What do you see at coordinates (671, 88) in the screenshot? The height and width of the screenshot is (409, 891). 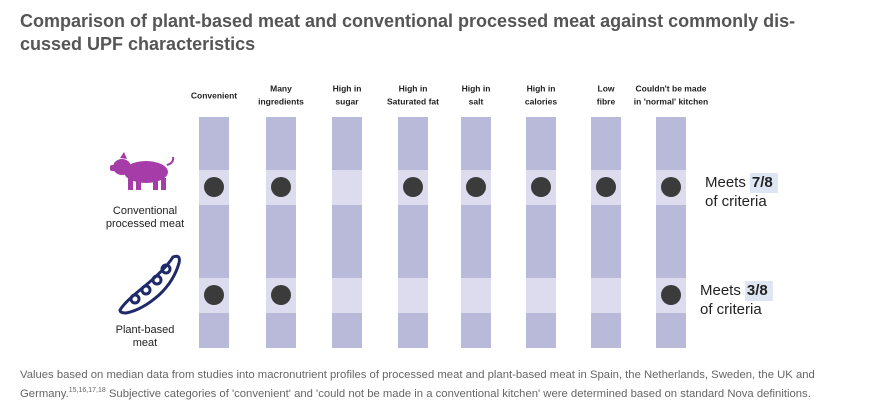 I see `column-label: Couldn't be made` at bounding box center [671, 88].